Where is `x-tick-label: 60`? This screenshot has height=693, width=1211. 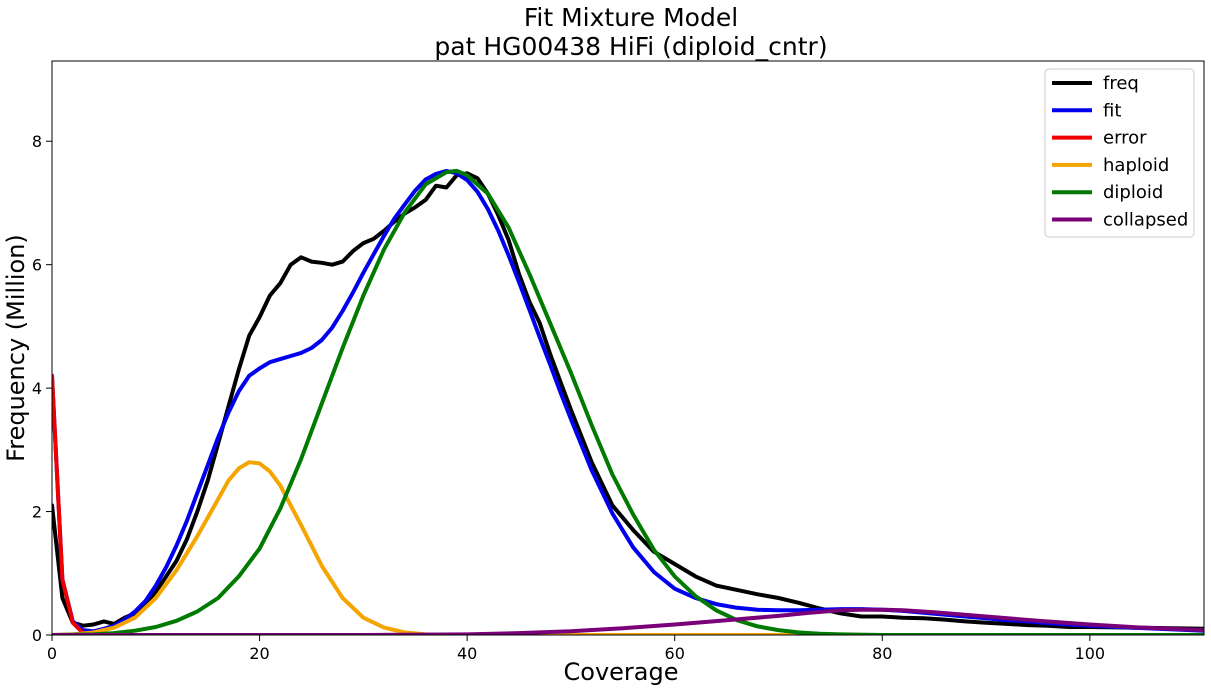
x-tick-label: 60 is located at coordinates (675, 653).